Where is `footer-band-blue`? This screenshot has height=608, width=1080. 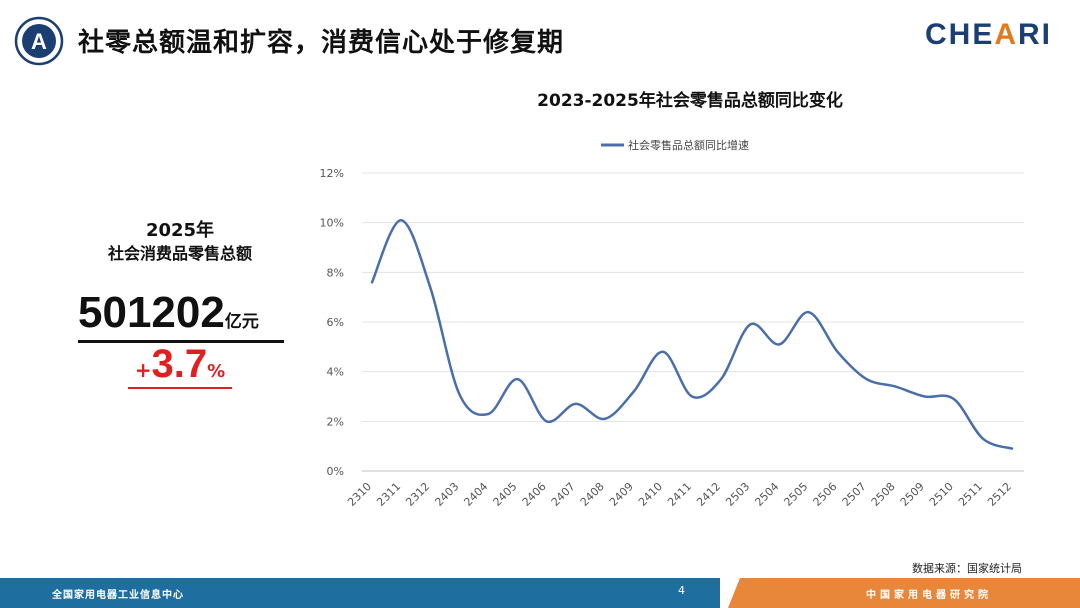 footer-band-blue is located at coordinates (360, 593).